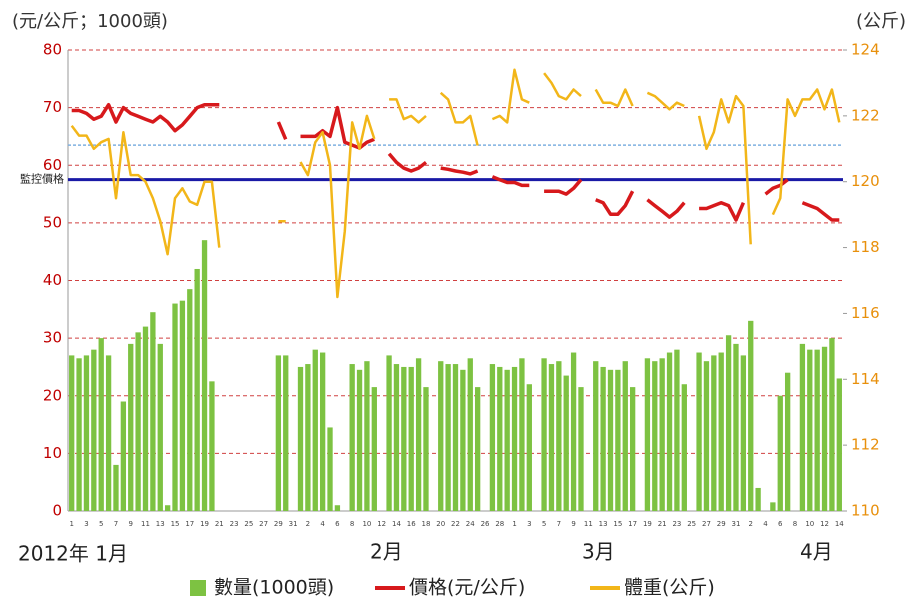  I want to click on y-tick-label: 70, so click(52, 107).